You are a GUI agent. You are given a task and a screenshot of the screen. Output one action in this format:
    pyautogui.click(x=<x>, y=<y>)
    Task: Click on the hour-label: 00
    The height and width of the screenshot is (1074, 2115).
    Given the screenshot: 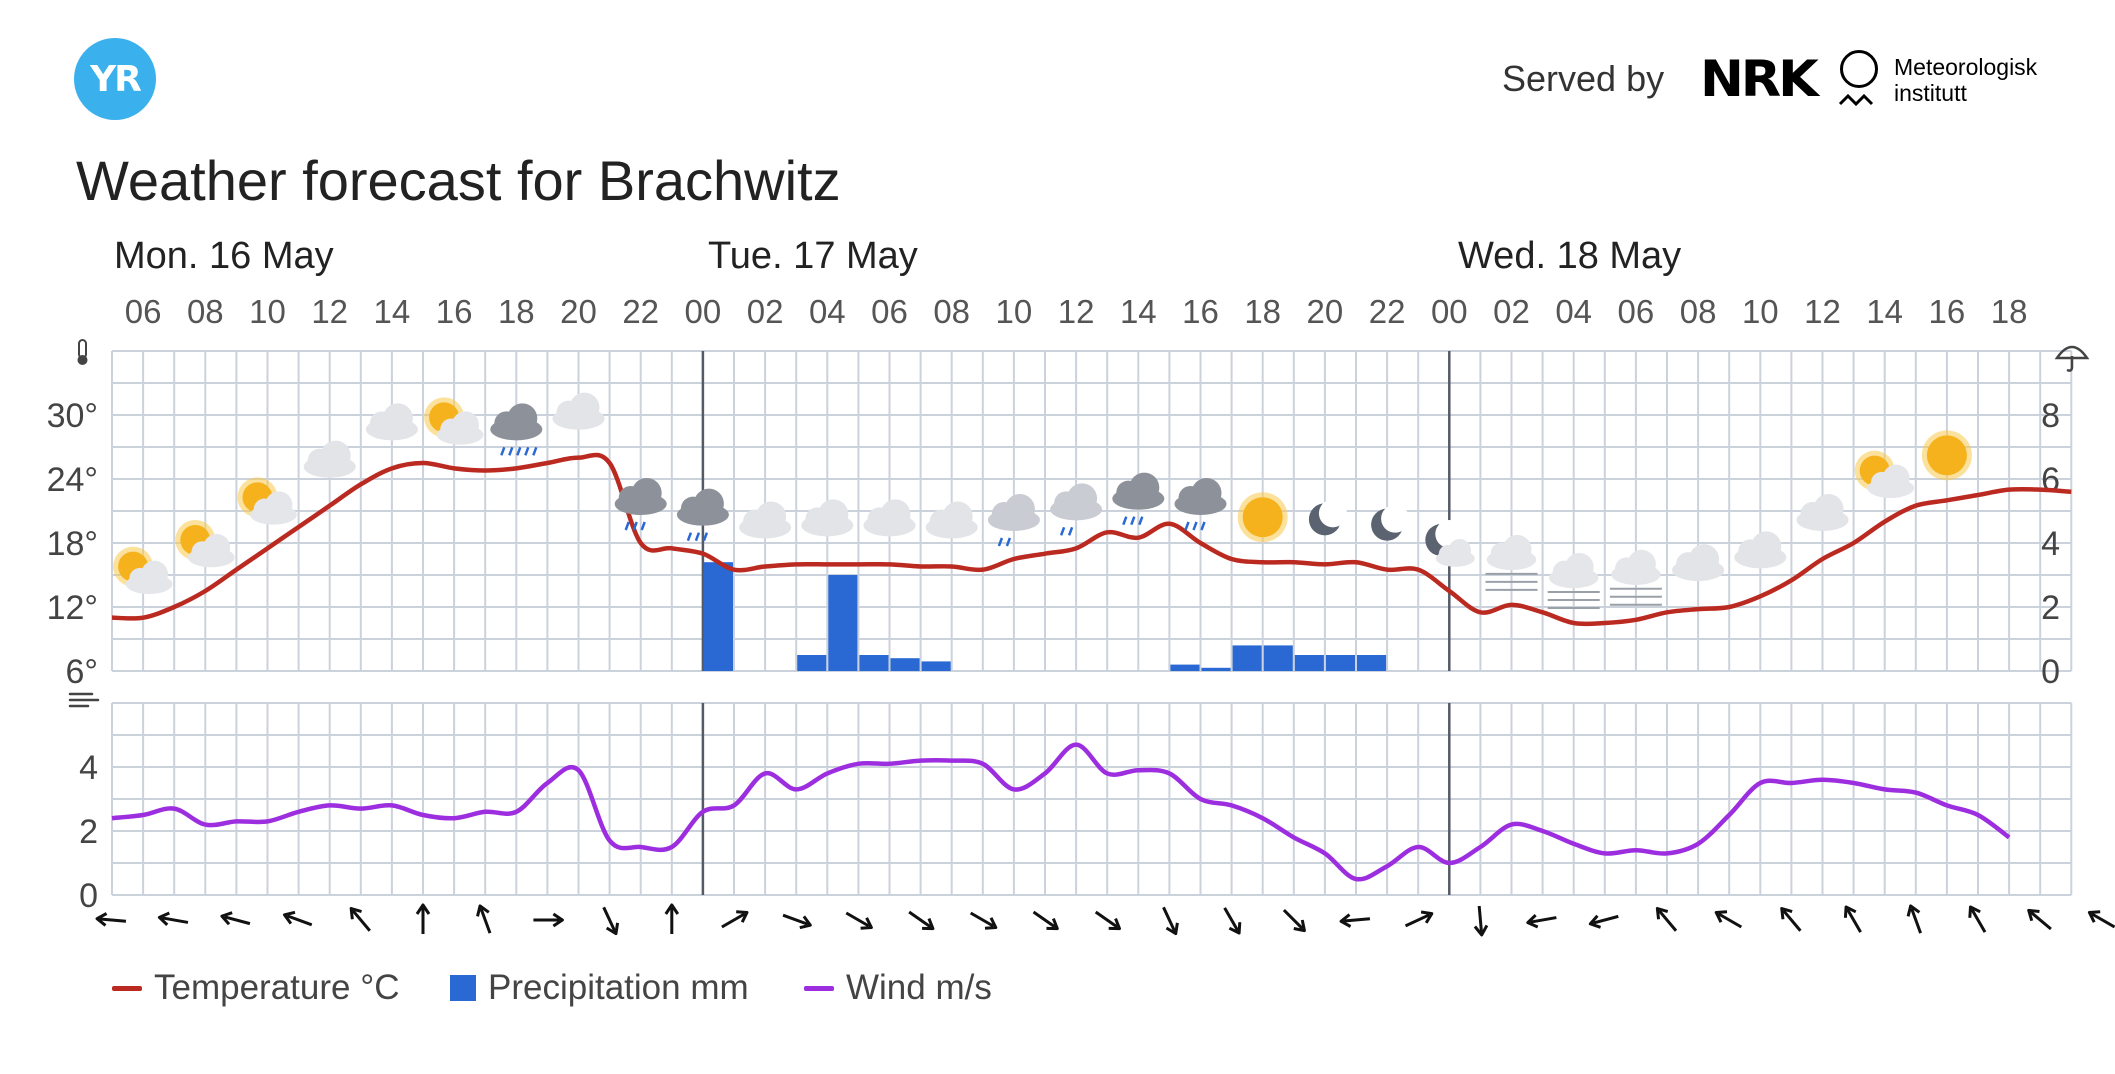 What is the action you would take?
    pyautogui.click(x=703, y=311)
    